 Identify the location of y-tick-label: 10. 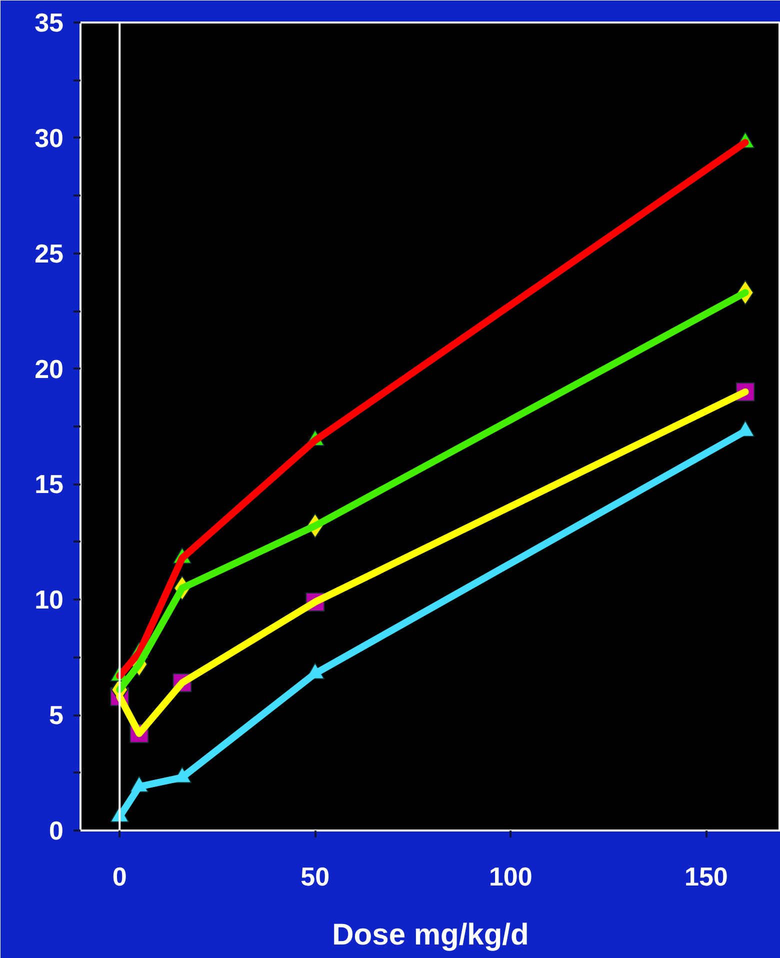
(49, 599).